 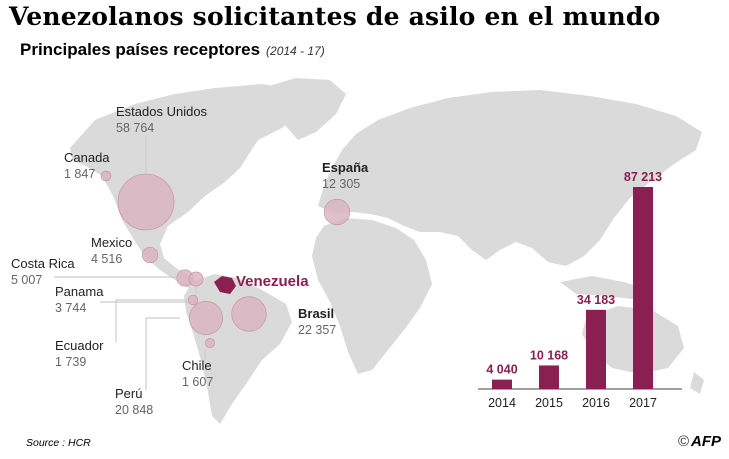 I want to click on bubble-name-costa-rica: Costa Rica, so click(x=43, y=263).